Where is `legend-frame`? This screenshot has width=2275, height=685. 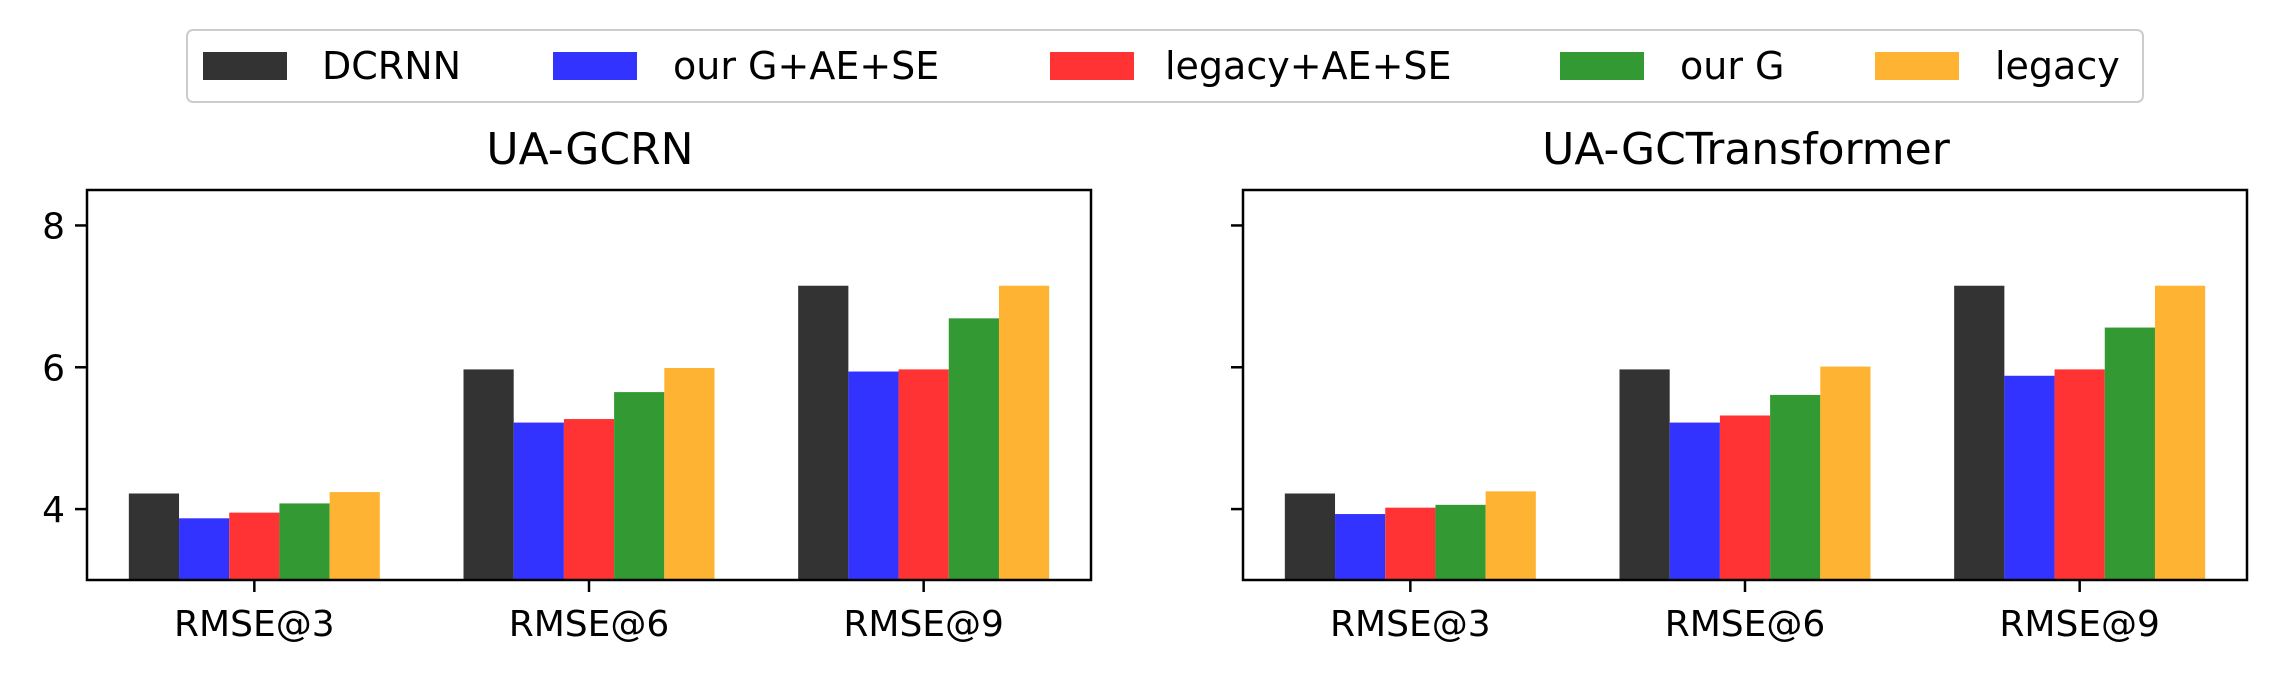 legend-frame is located at coordinates (1165, 66).